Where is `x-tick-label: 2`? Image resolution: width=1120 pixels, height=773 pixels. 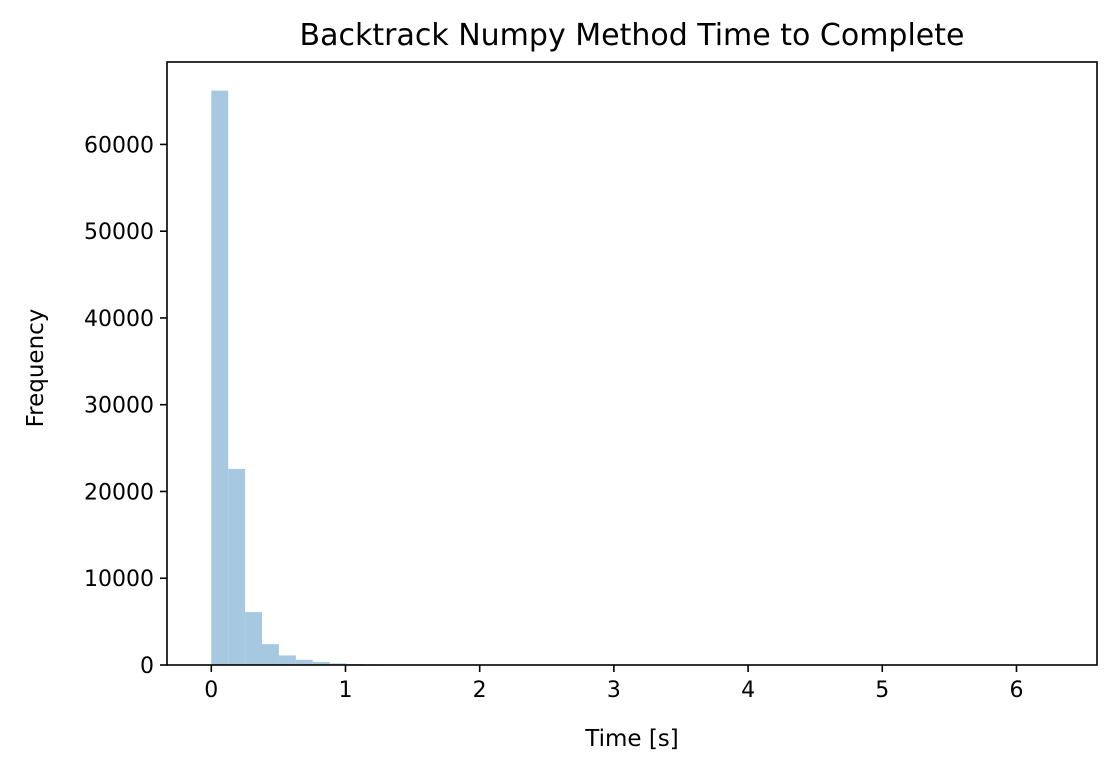
x-tick-label: 2 is located at coordinates (480, 690).